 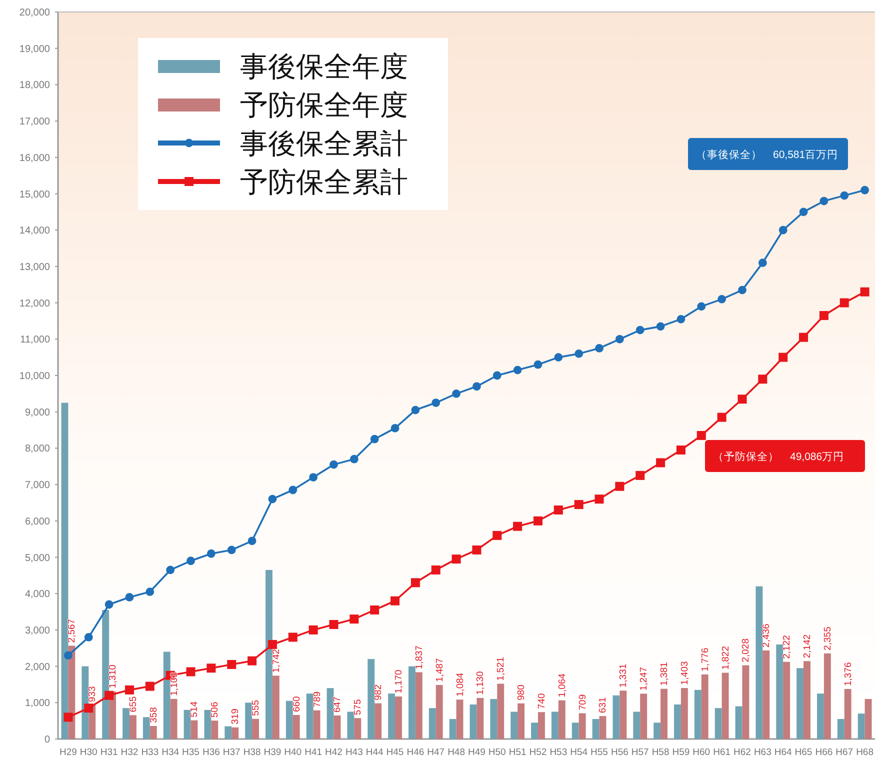 I want to click on data-label: 1,247, so click(x=644, y=678).